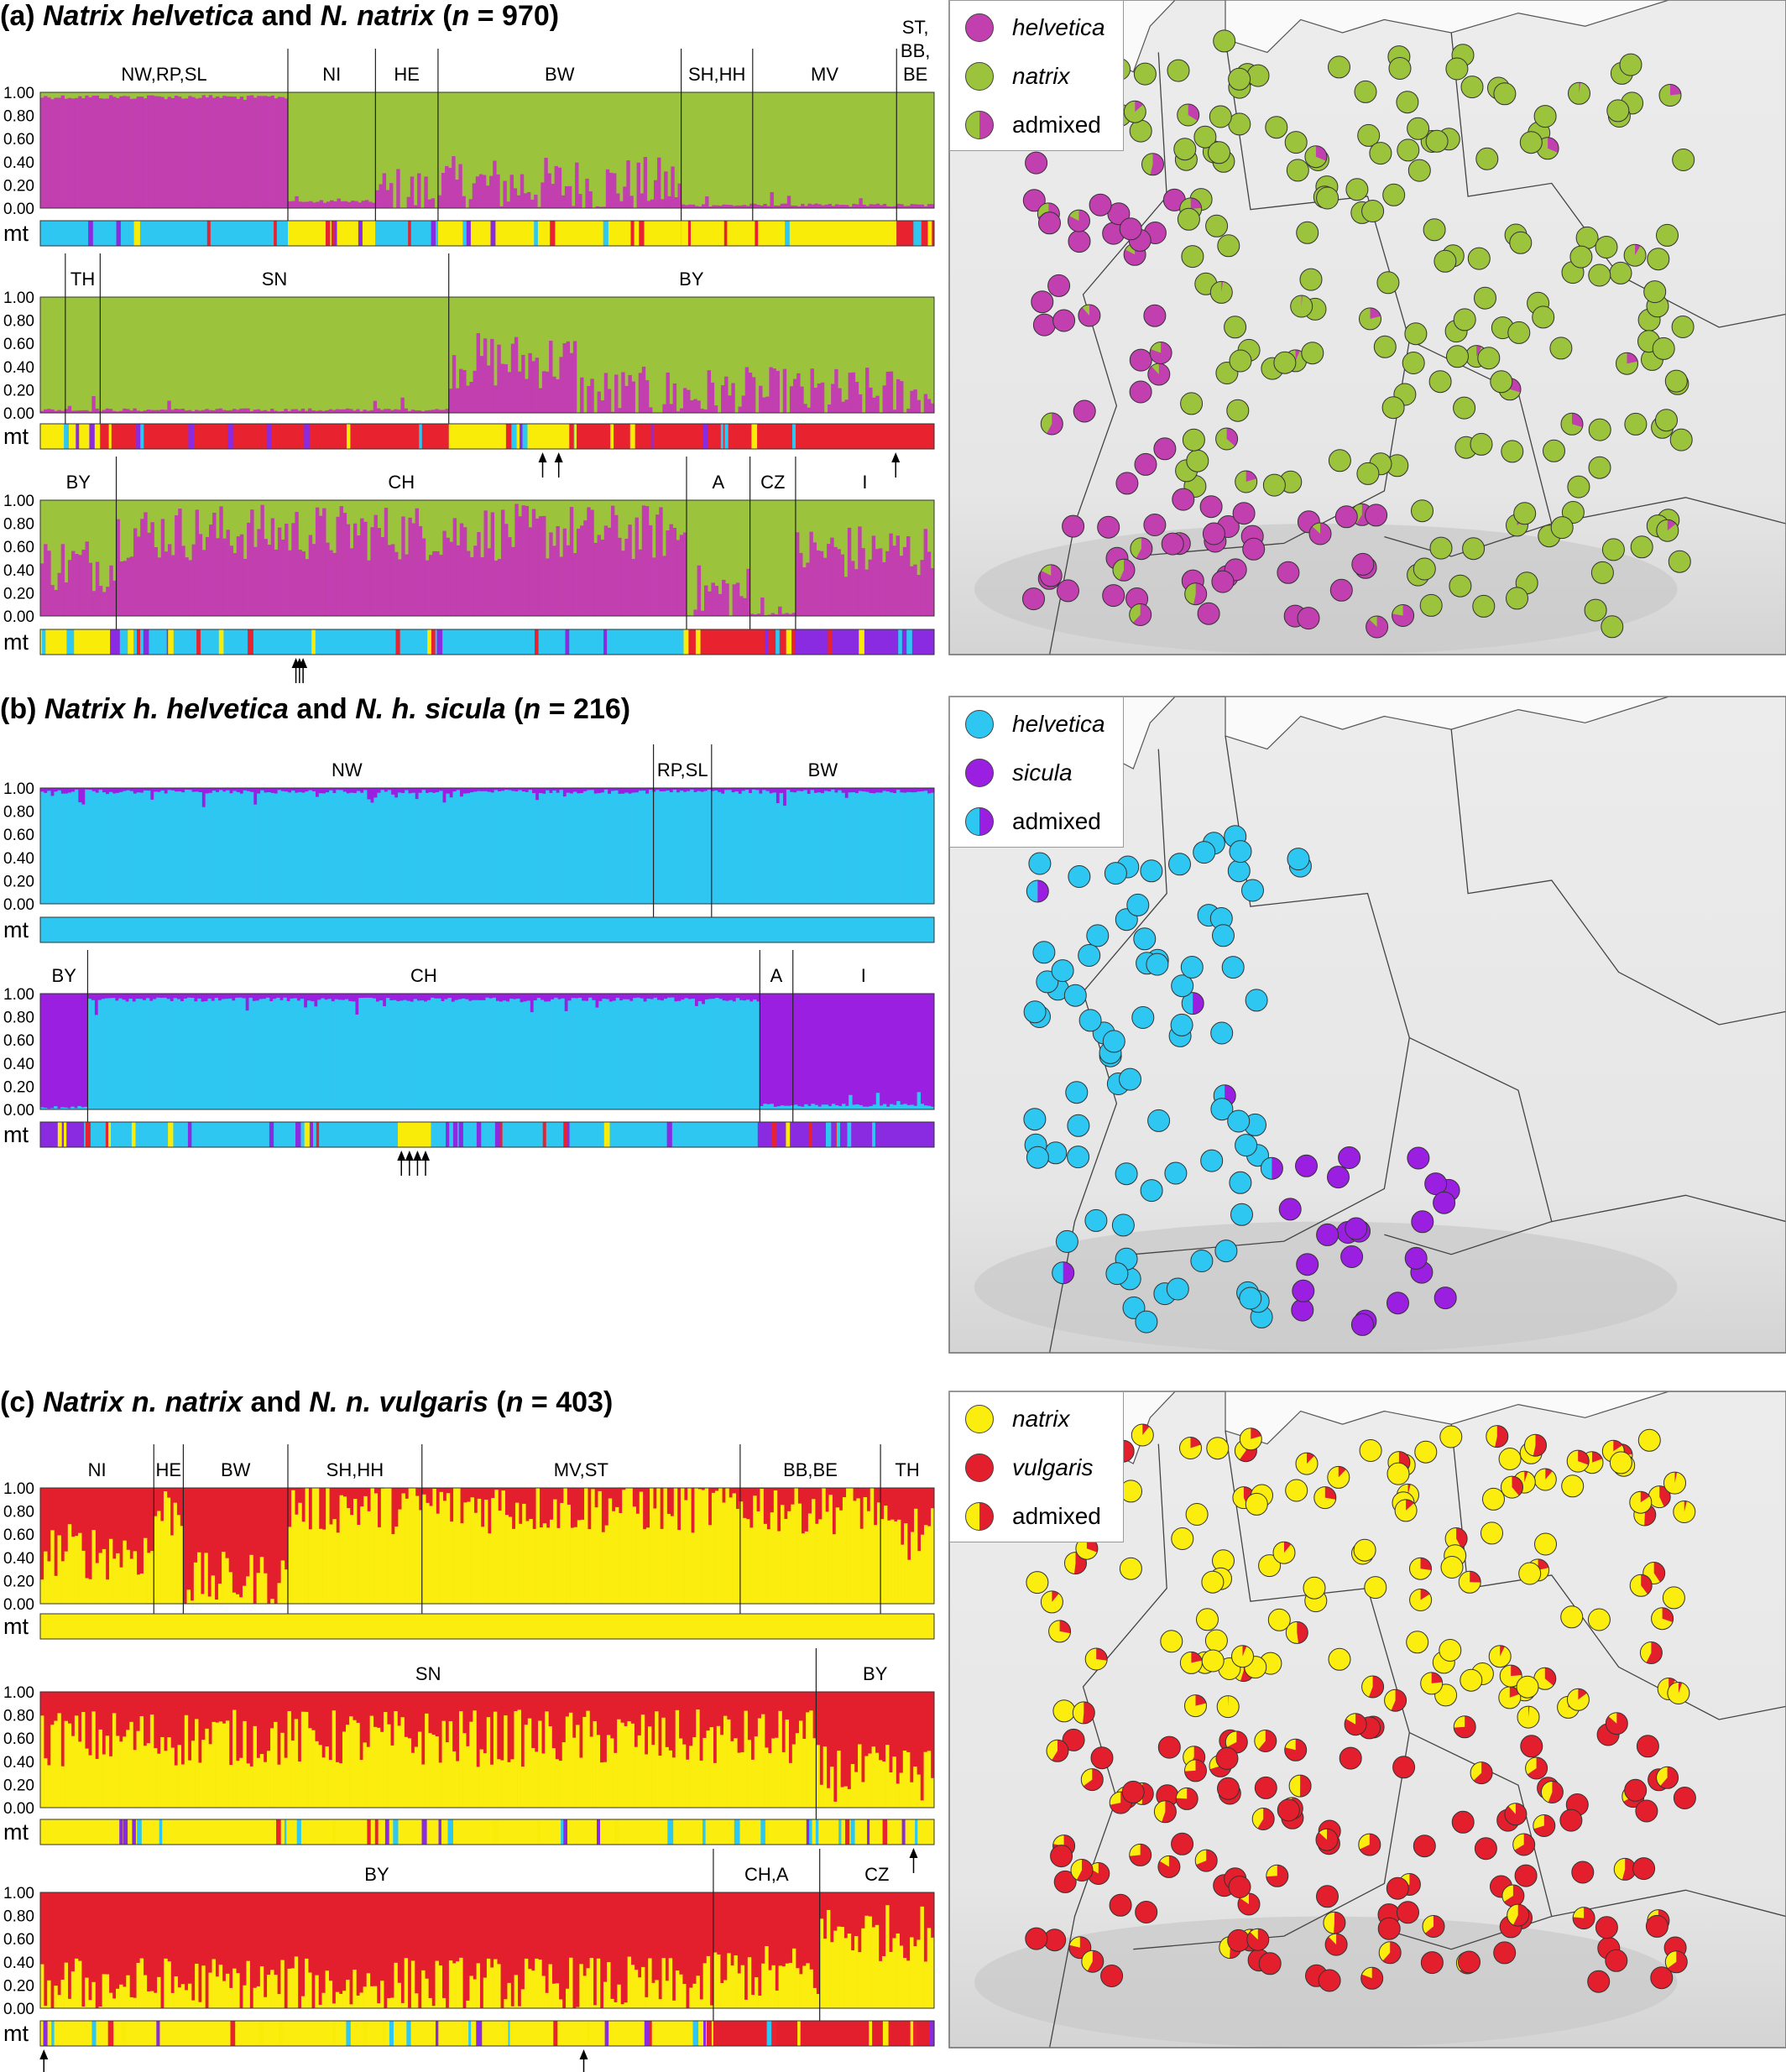  What do you see at coordinates (18, 1489) in the screenshot?
I see `y-tick-label: 1.00` at bounding box center [18, 1489].